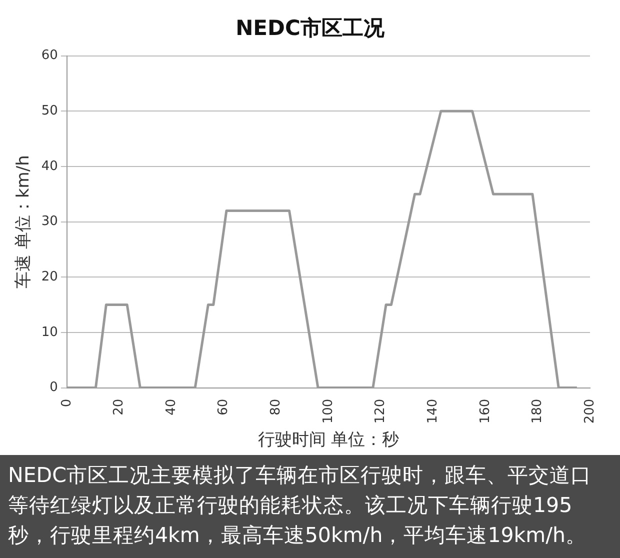 The height and width of the screenshot is (558, 620). Describe the element at coordinates (538, 411) in the screenshot. I see `x-tick-label: 180` at that location.